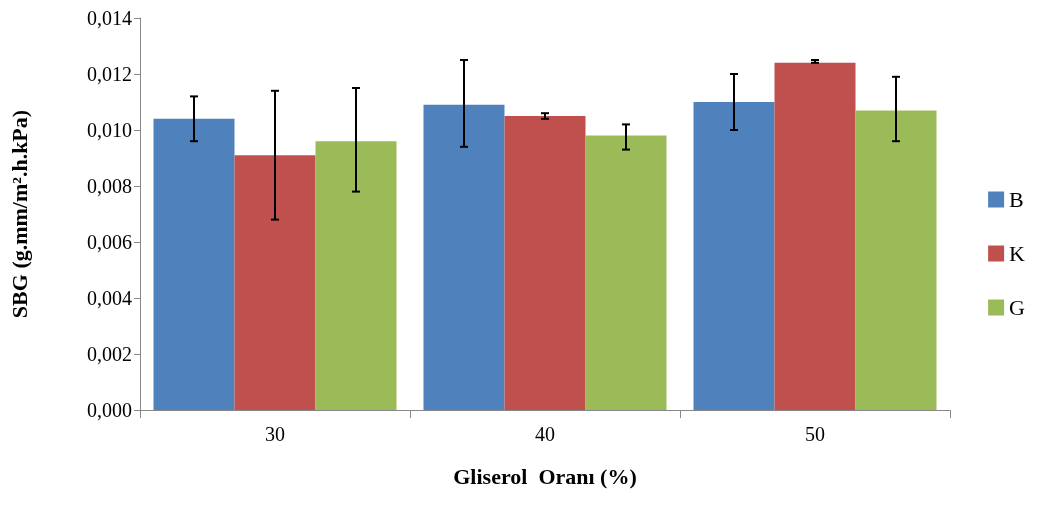 This screenshot has width=1040, height=507. Describe the element at coordinates (1016, 199) in the screenshot. I see `legend-label: B` at that location.